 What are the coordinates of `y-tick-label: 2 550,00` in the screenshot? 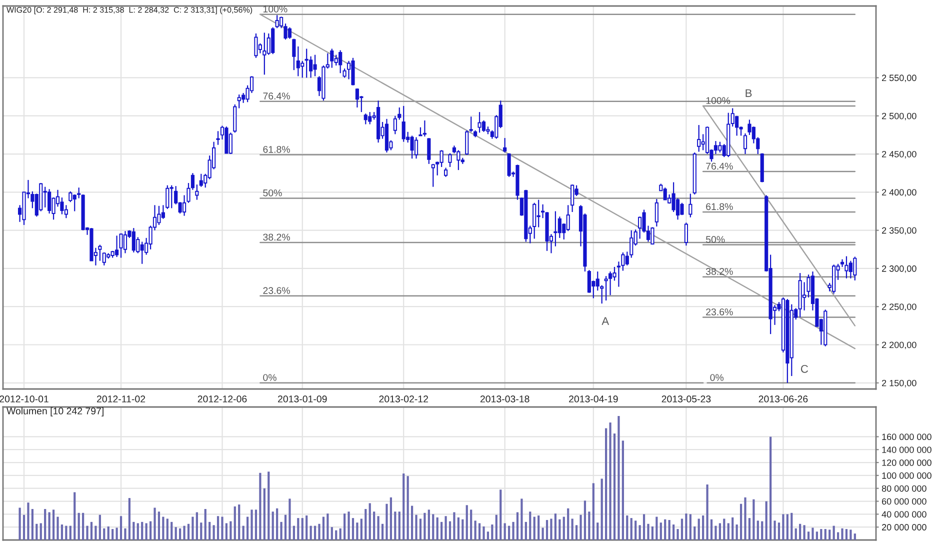 It's located at (899, 78).